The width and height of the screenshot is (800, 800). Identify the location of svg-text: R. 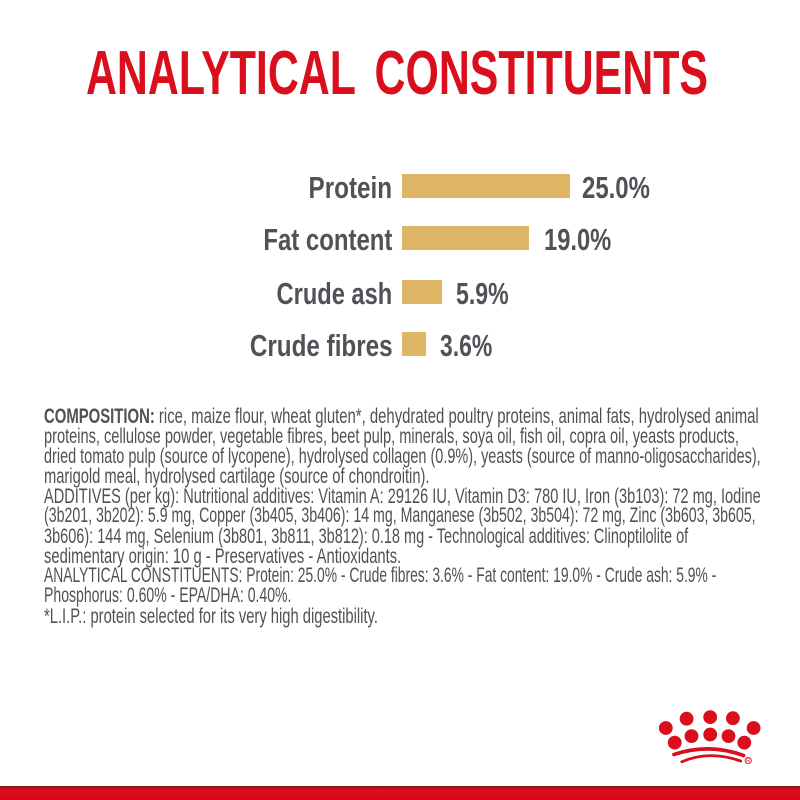
(748, 762).